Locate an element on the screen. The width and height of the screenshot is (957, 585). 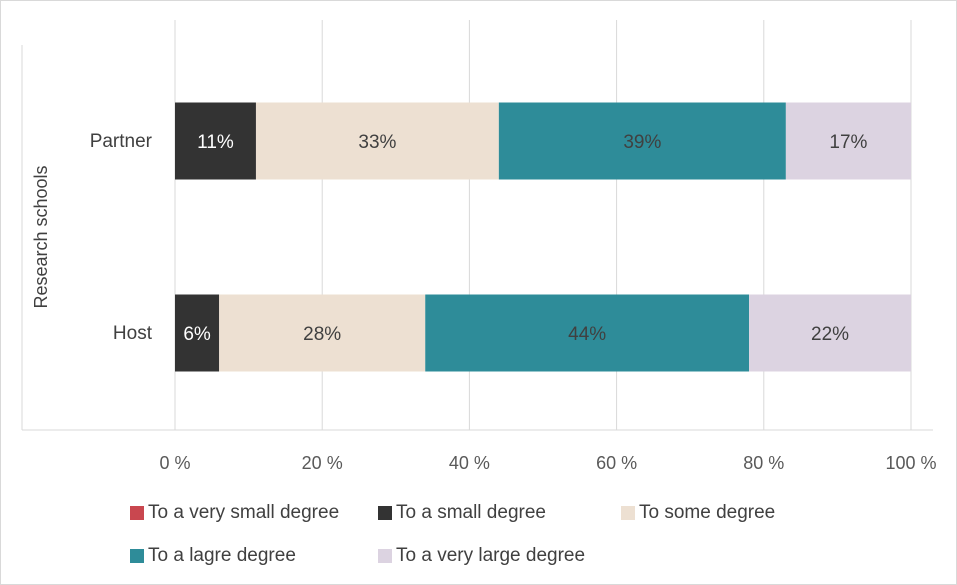
legend-label: To a lagre degree is located at coordinates (222, 555).